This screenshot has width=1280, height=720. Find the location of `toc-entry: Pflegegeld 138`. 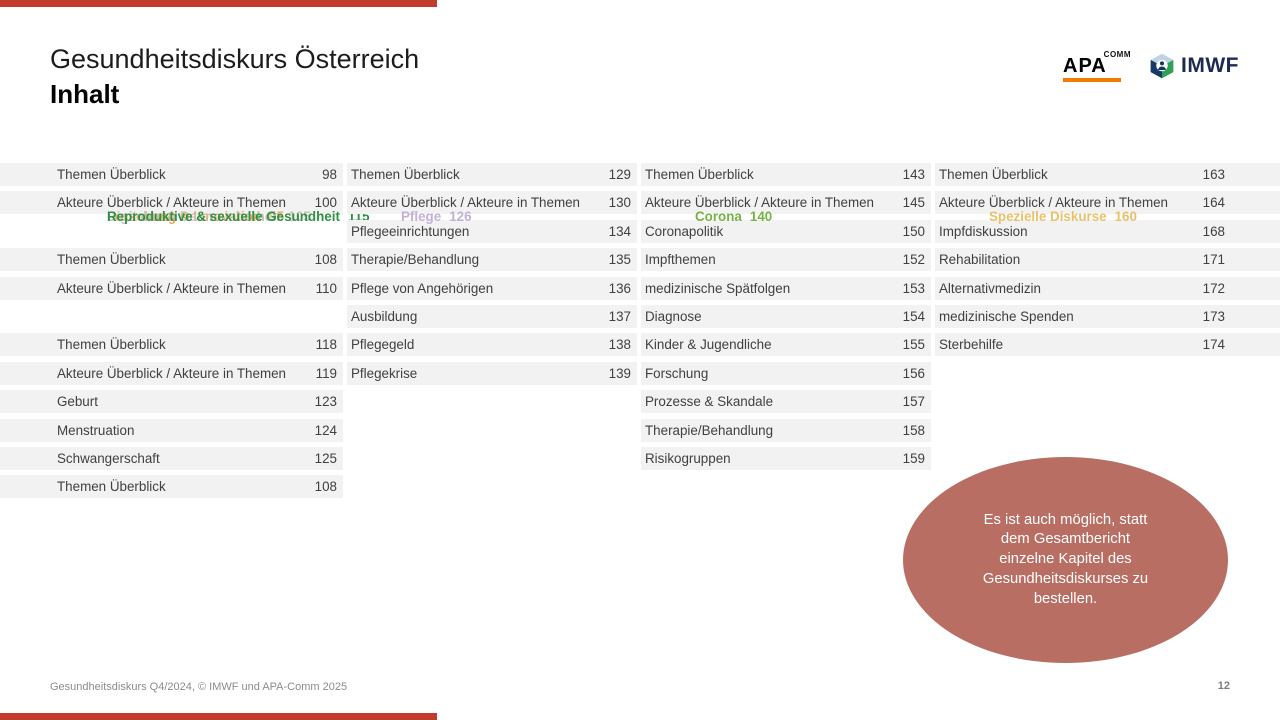

toc-entry: Pflegegeld 138 is located at coordinates (492, 345).